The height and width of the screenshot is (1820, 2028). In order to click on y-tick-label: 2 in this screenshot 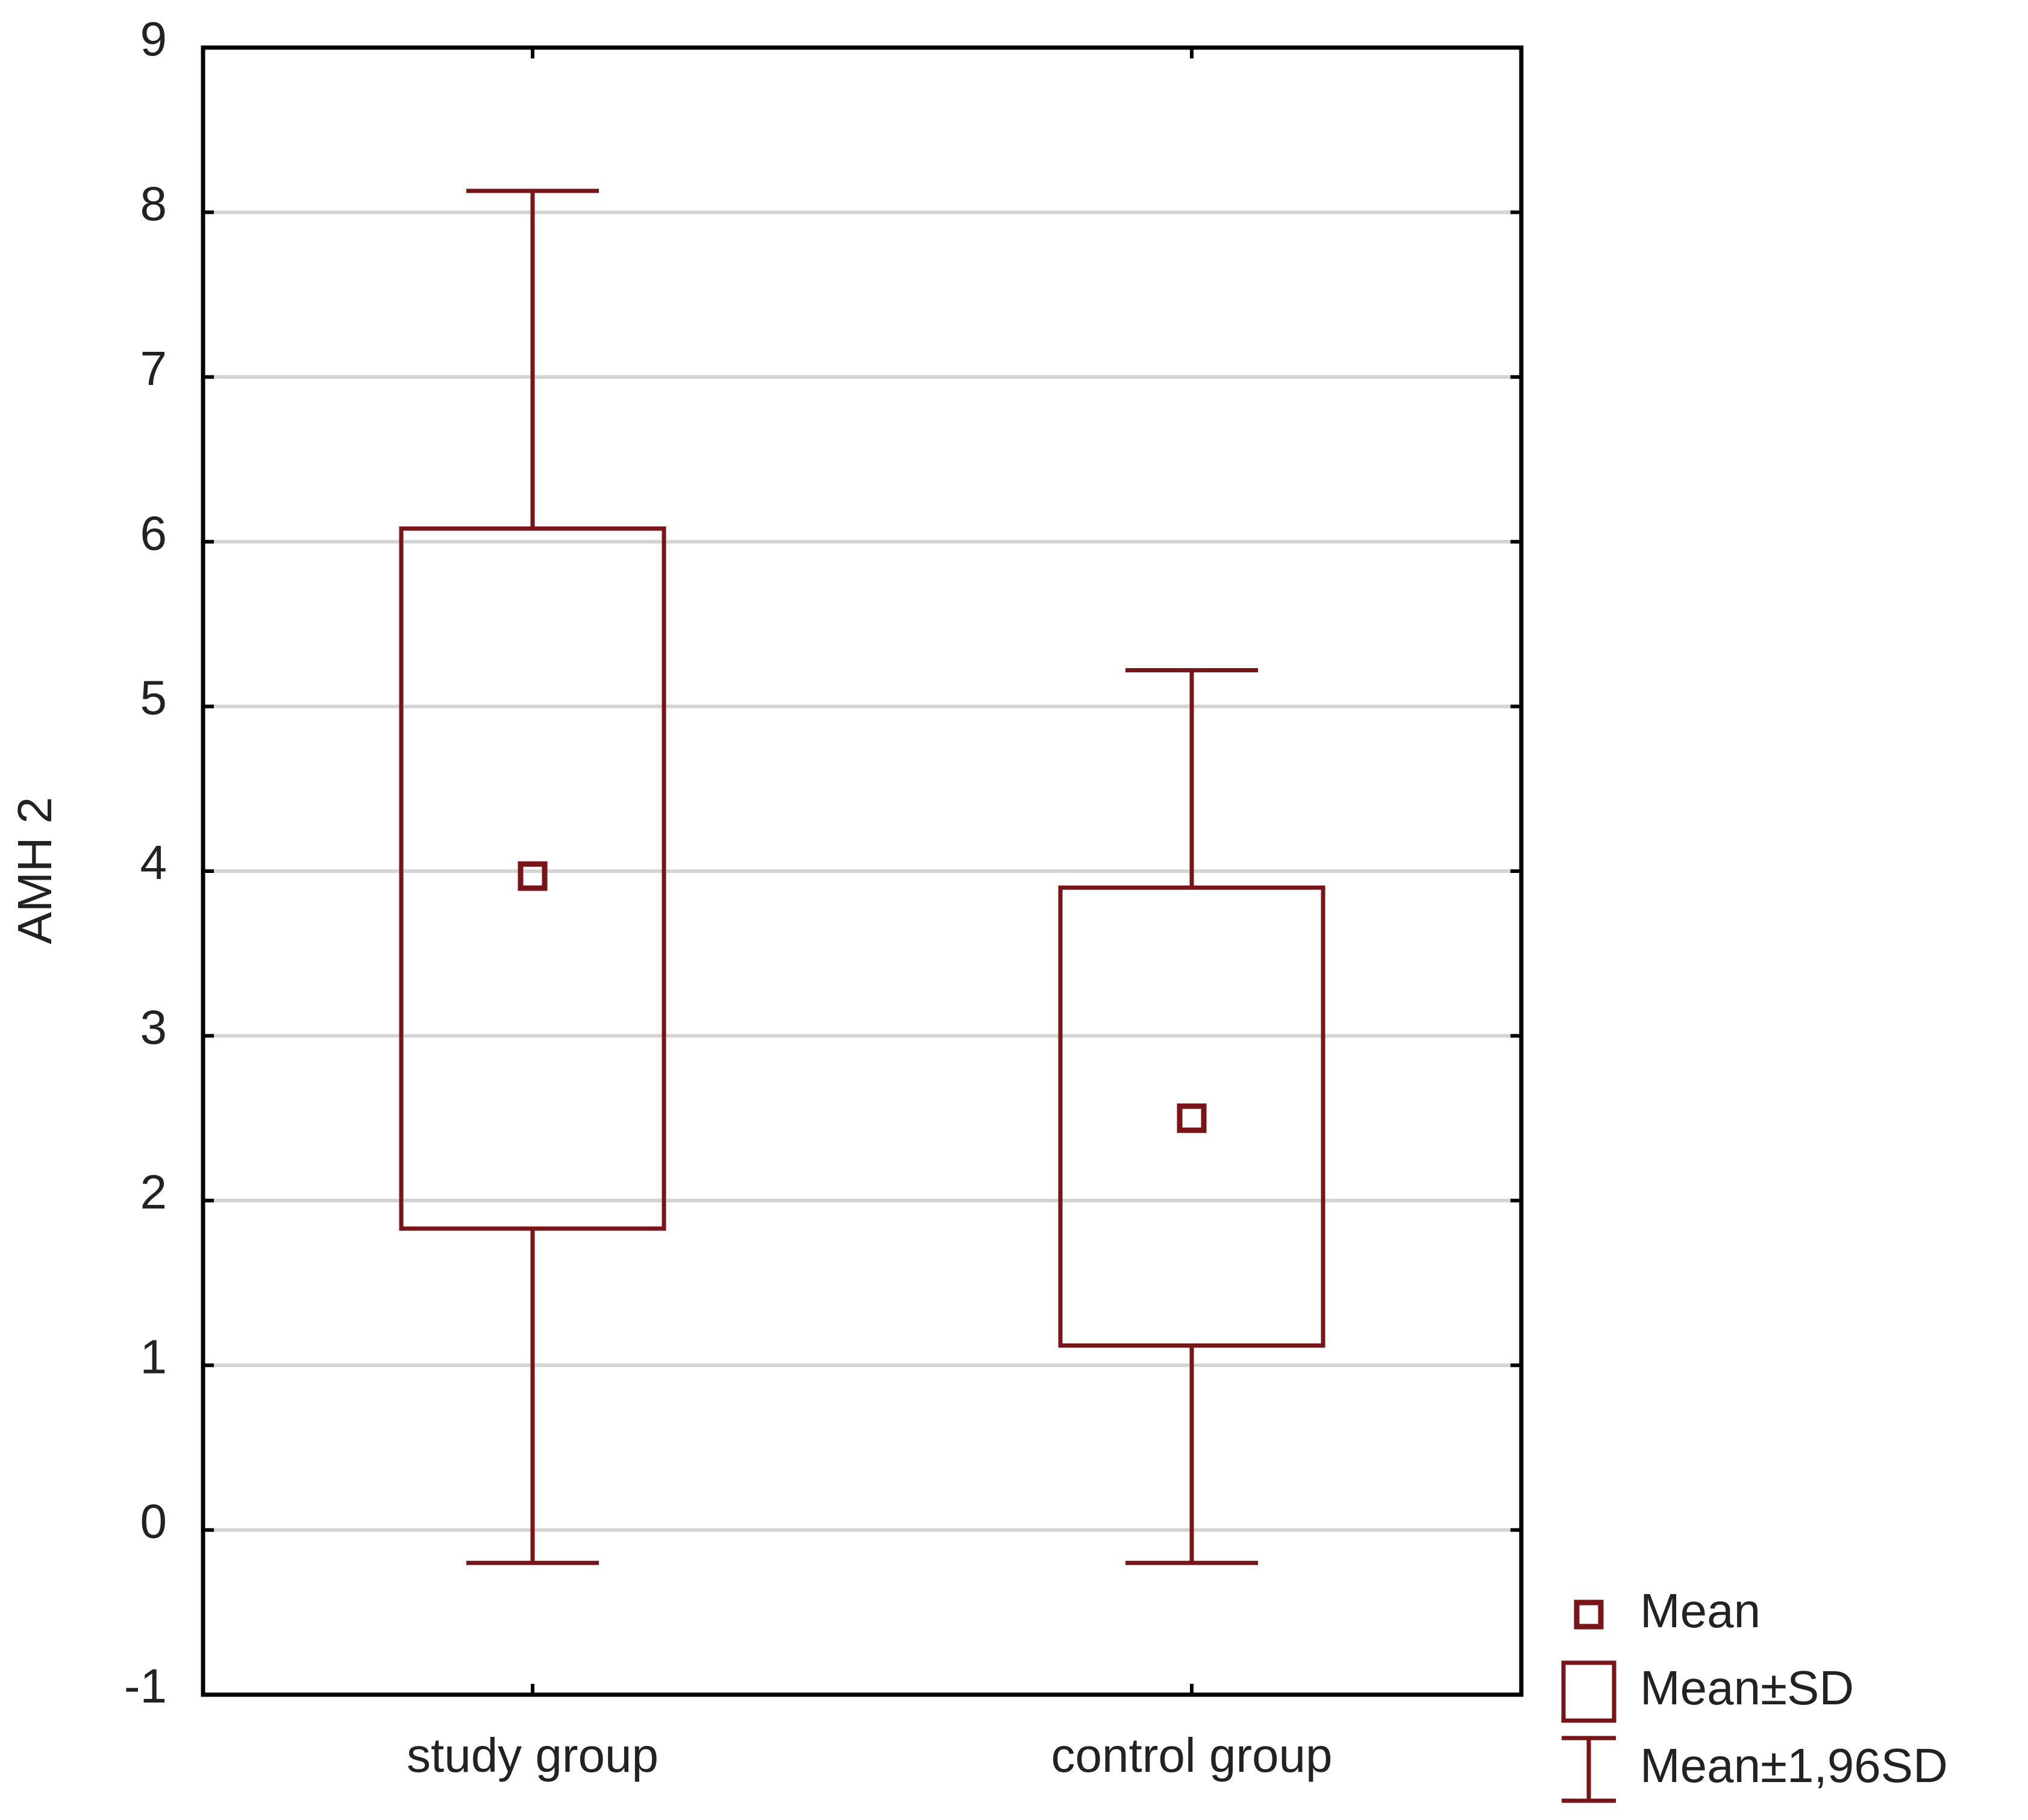, I will do `click(153, 1192)`.